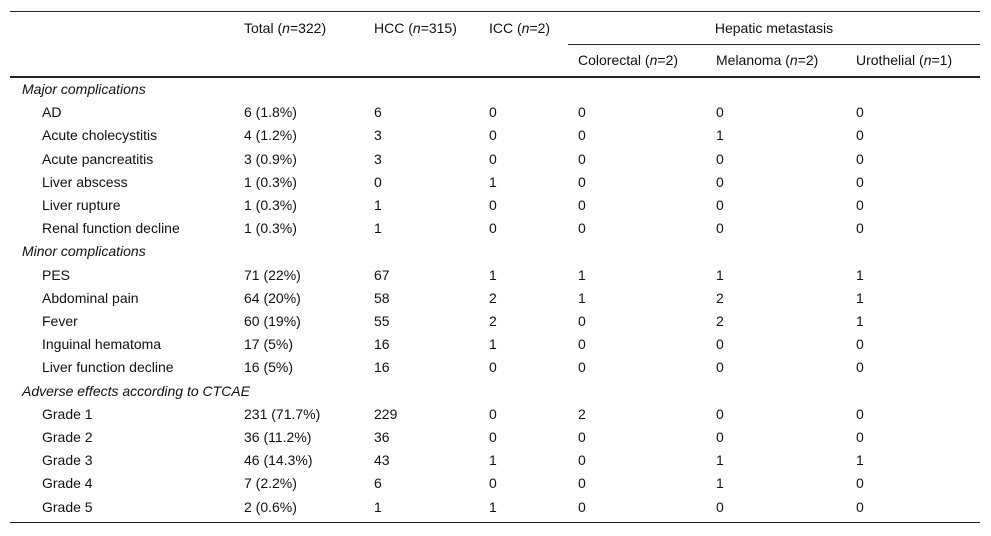  I want to click on header-group: Hepatic metastasis, so click(774, 28).